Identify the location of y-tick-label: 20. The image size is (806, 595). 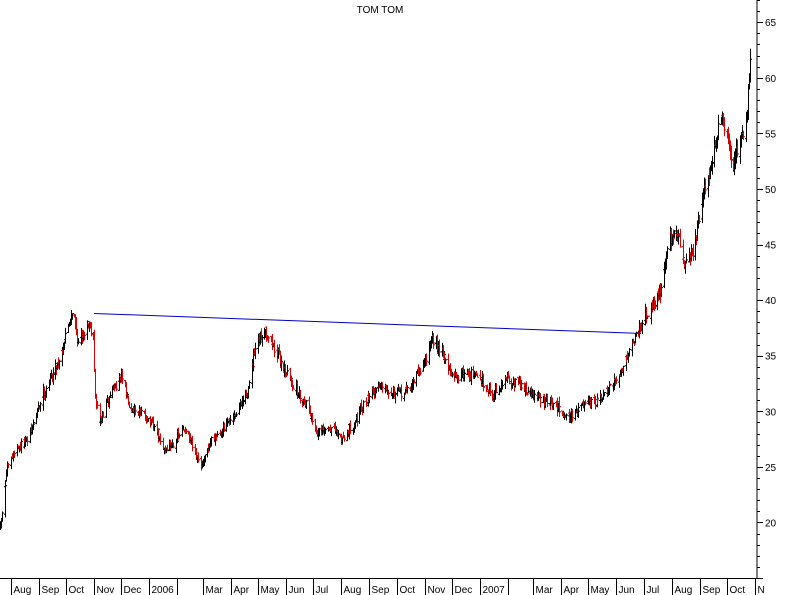
(771, 523).